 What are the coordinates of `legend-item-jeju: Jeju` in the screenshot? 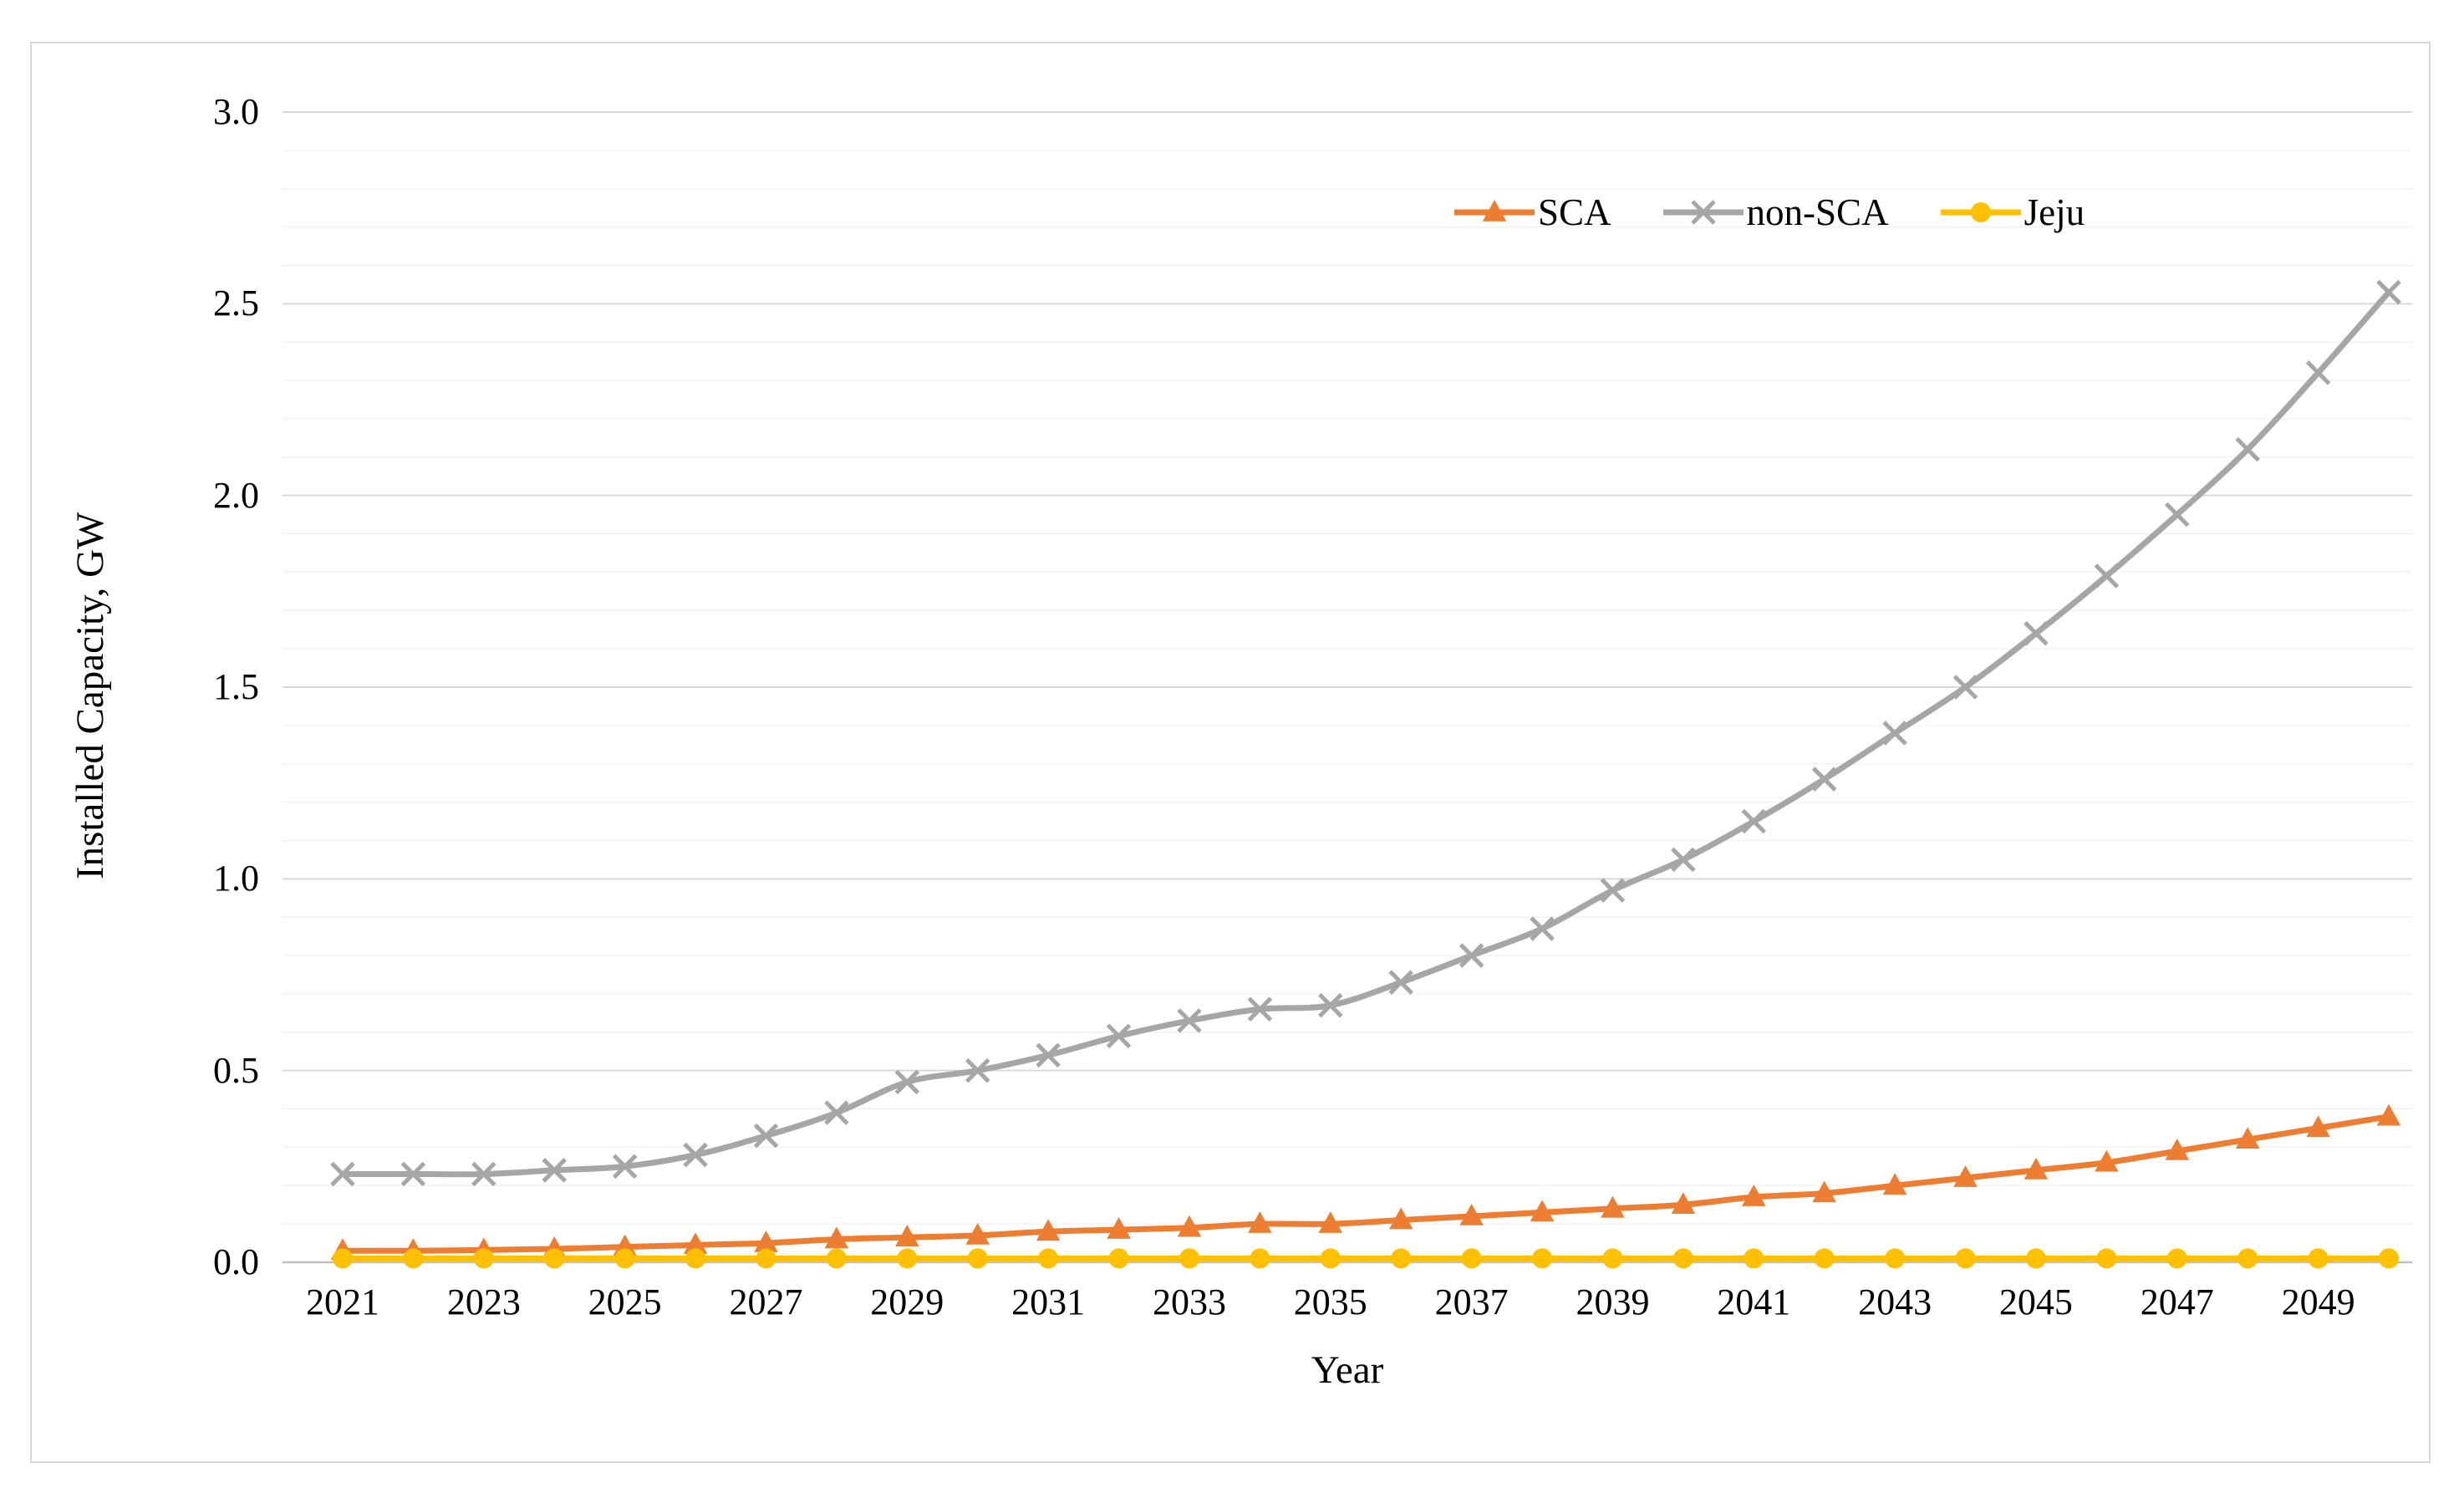 It's located at (2012, 212).